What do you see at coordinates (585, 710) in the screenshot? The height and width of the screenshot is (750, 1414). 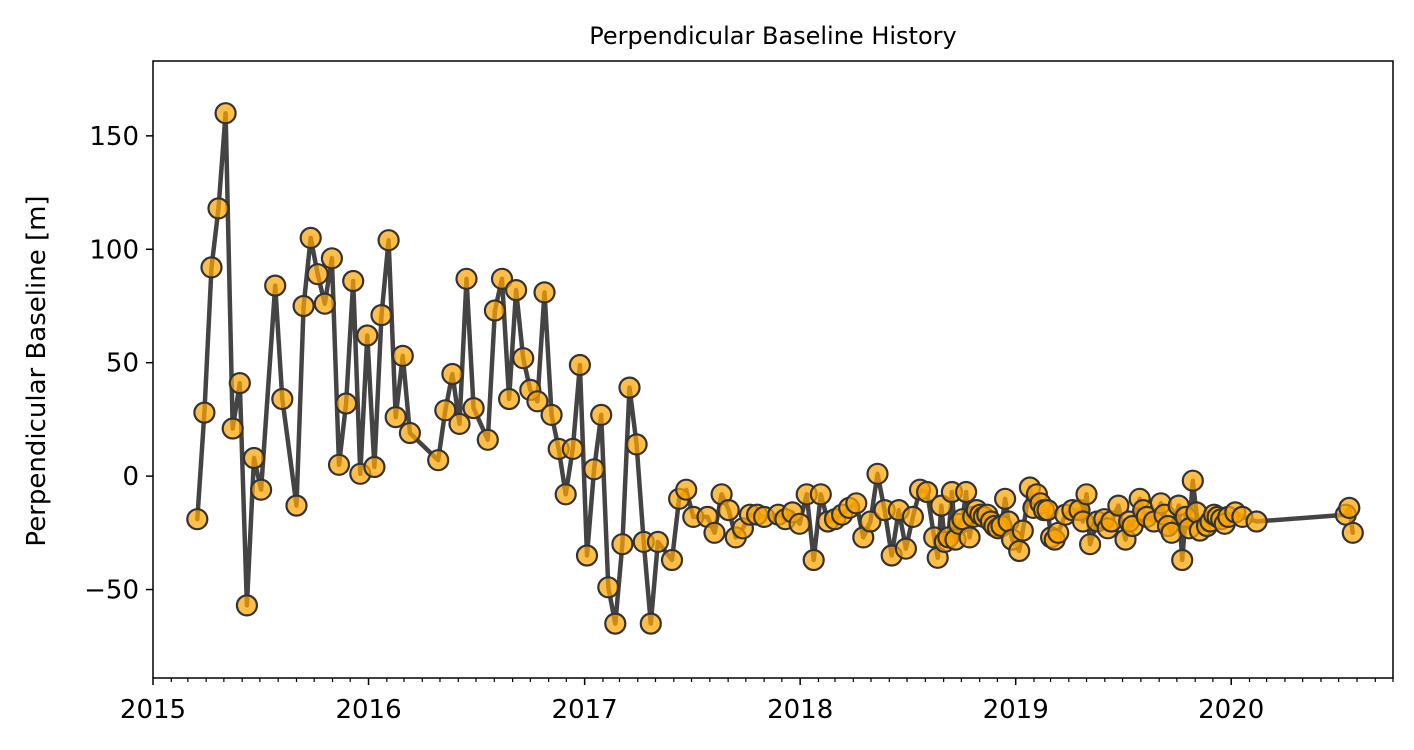 I see `x-tick-label: 2017` at bounding box center [585, 710].